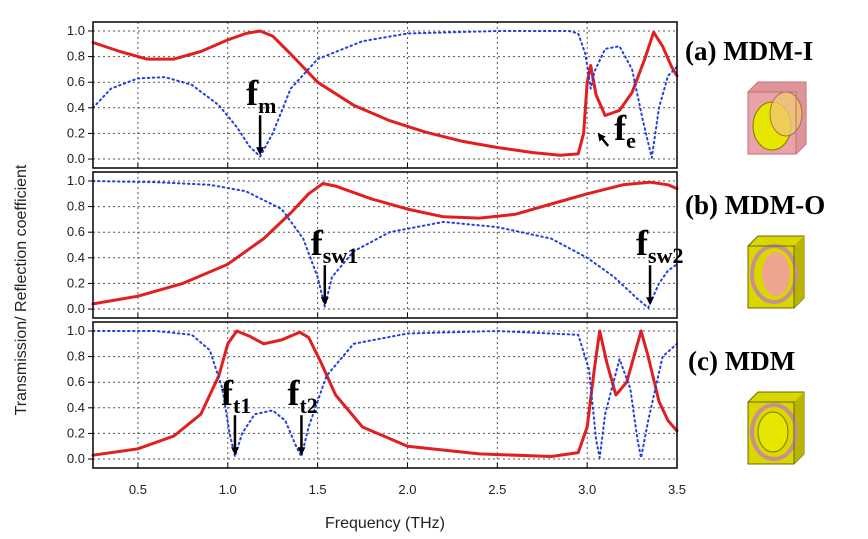 This screenshot has height=539, width=868. What do you see at coordinates (228, 489) in the screenshot?
I see `x-tick-label: 1.0` at bounding box center [228, 489].